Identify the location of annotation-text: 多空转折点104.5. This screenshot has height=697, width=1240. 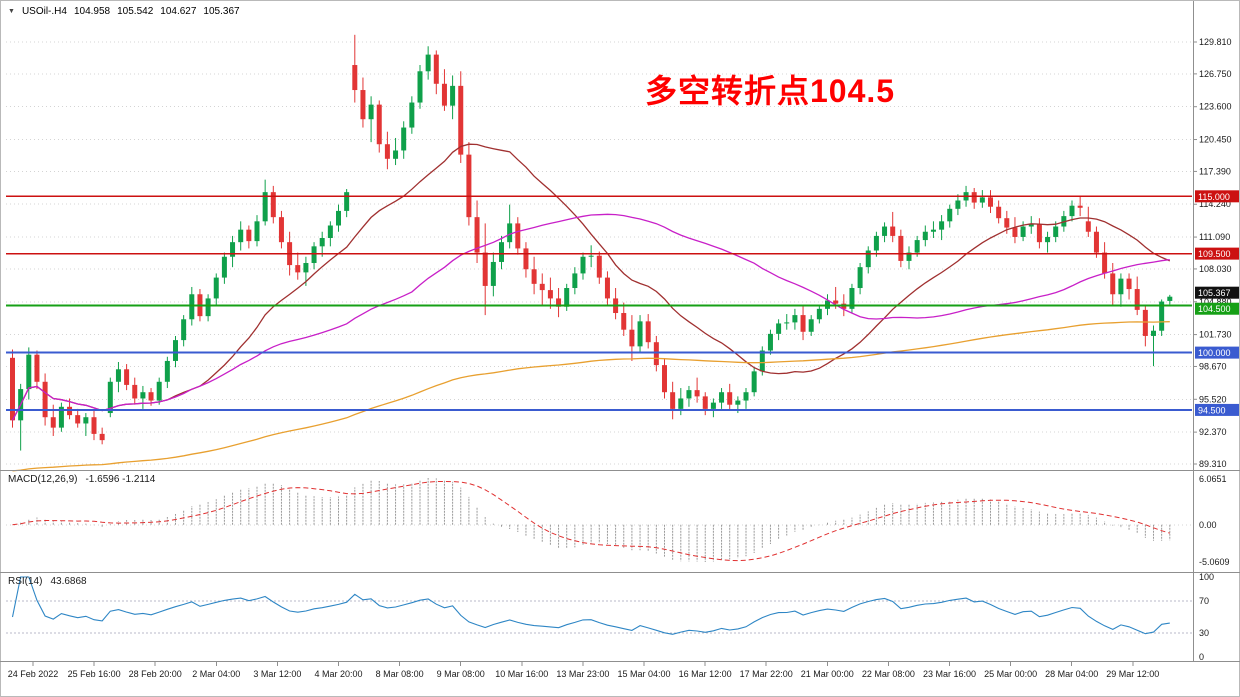
(770, 91).